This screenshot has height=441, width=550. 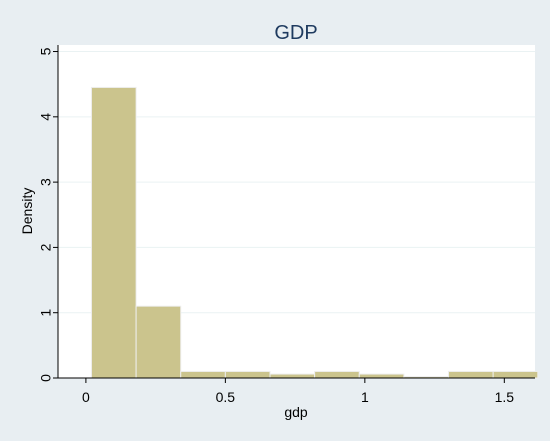 What do you see at coordinates (46, 51) in the screenshot?
I see `y-tick-label-5: 5` at bounding box center [46, 51].